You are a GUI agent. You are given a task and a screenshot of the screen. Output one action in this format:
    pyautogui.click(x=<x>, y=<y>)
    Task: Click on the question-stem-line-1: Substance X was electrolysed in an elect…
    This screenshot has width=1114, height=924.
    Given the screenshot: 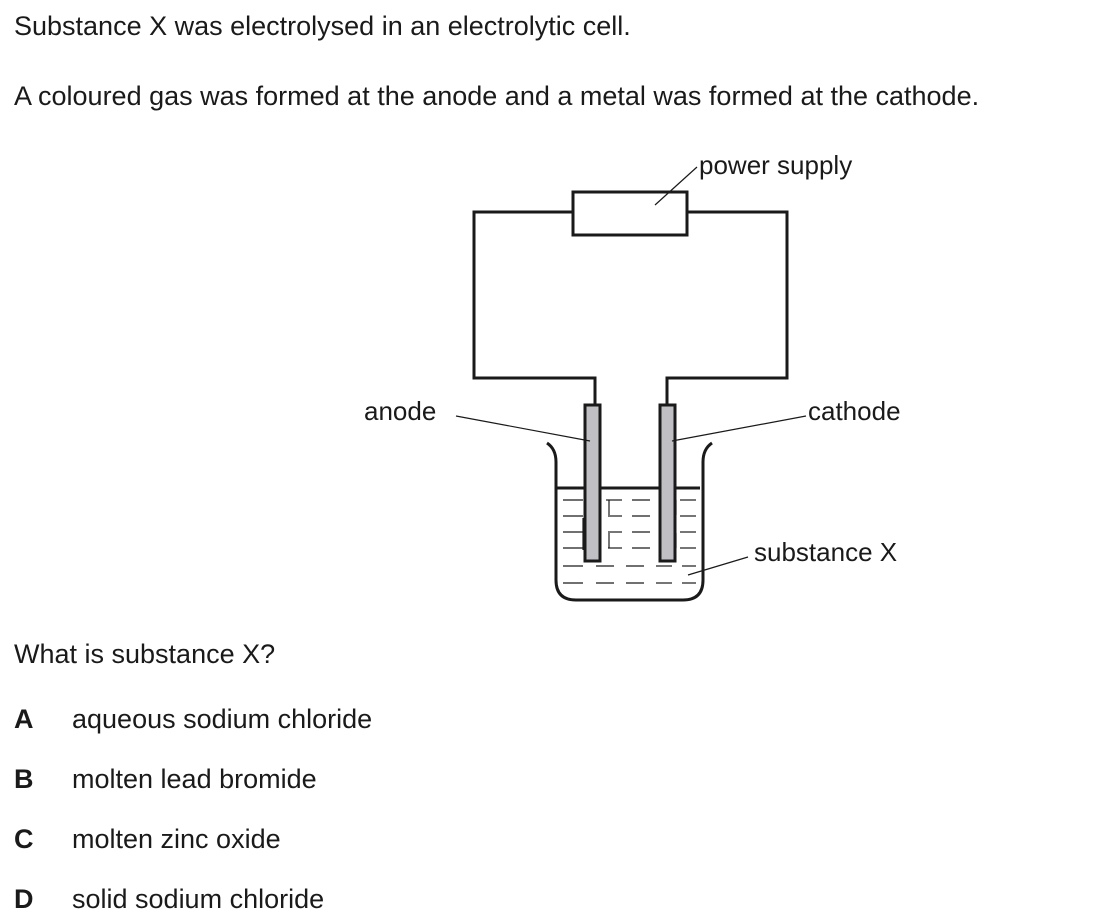 What is the action you would take?
    pyautogui.click(x=322, y=26)
    